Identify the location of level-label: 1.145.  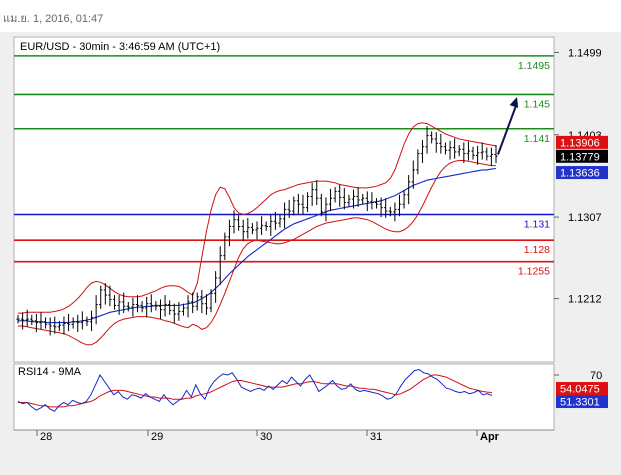
(537, 104).